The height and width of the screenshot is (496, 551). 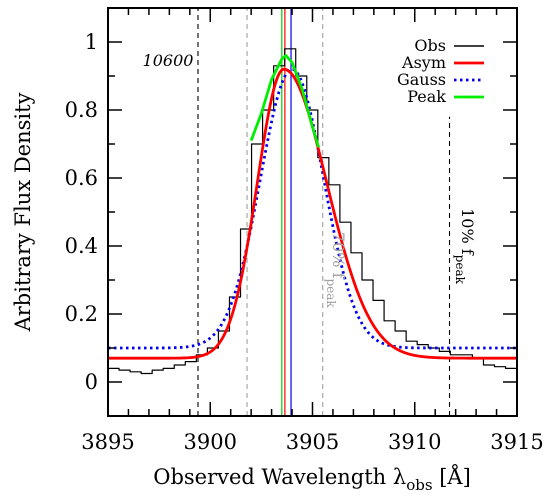 What do you see at coordinates (81, 110) in the screenshot?
I see `y-tick-label: 0.8` at bounding box center [81, 110].